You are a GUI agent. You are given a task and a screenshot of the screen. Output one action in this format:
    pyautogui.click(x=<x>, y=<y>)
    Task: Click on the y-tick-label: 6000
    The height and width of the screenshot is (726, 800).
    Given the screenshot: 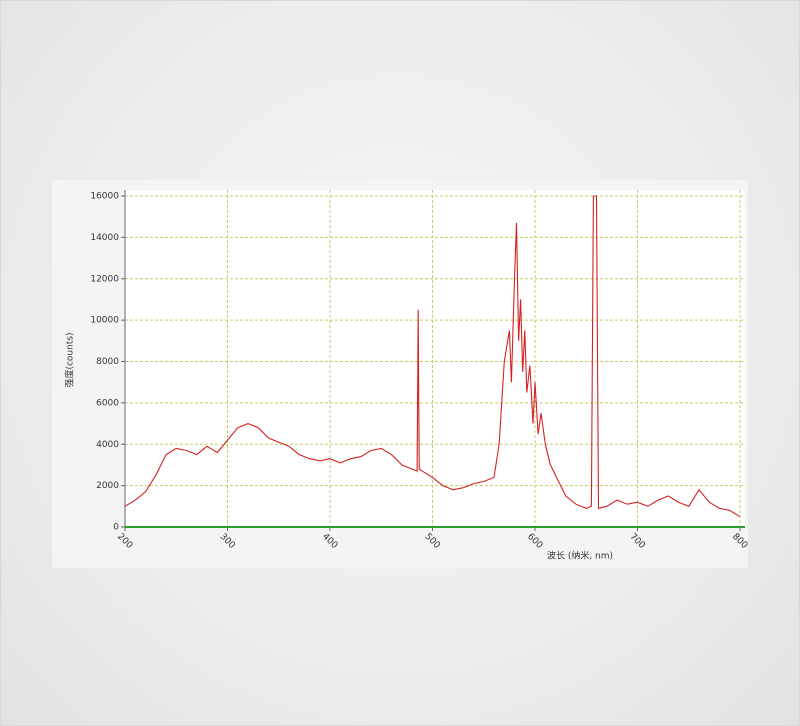 What is the action you would take?
    pyautogui.click(x=107, y=403)
    